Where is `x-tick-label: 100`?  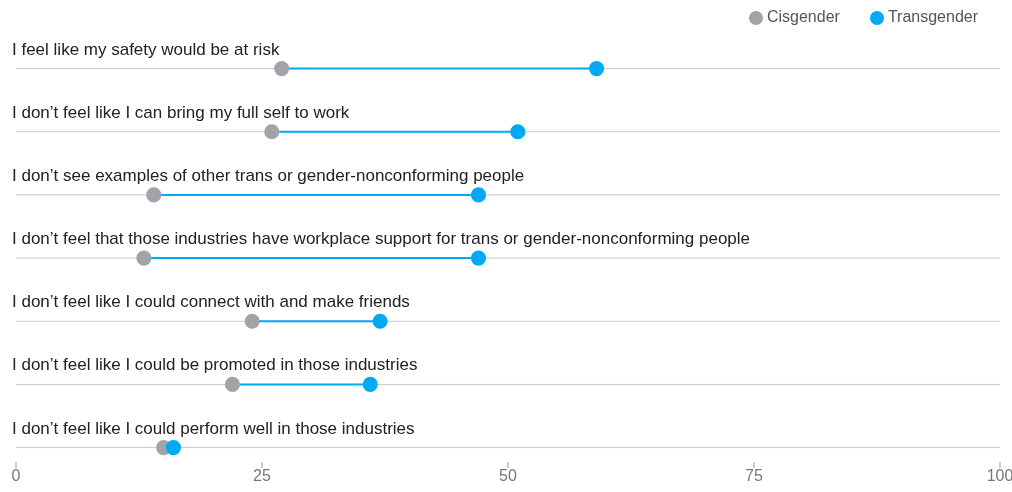 x-tick-label: 100 is located at coordinates (999, 476).